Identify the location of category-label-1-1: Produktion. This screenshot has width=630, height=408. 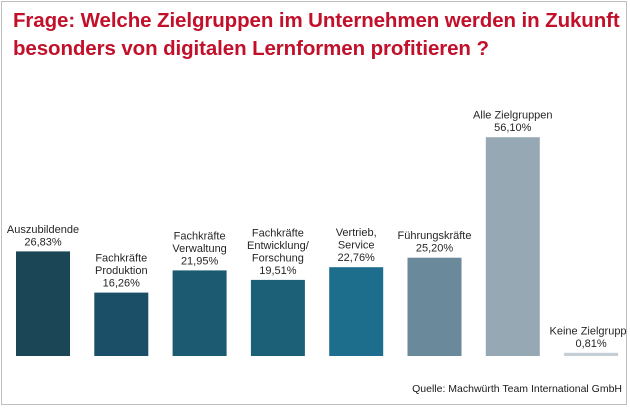
(121, 271).